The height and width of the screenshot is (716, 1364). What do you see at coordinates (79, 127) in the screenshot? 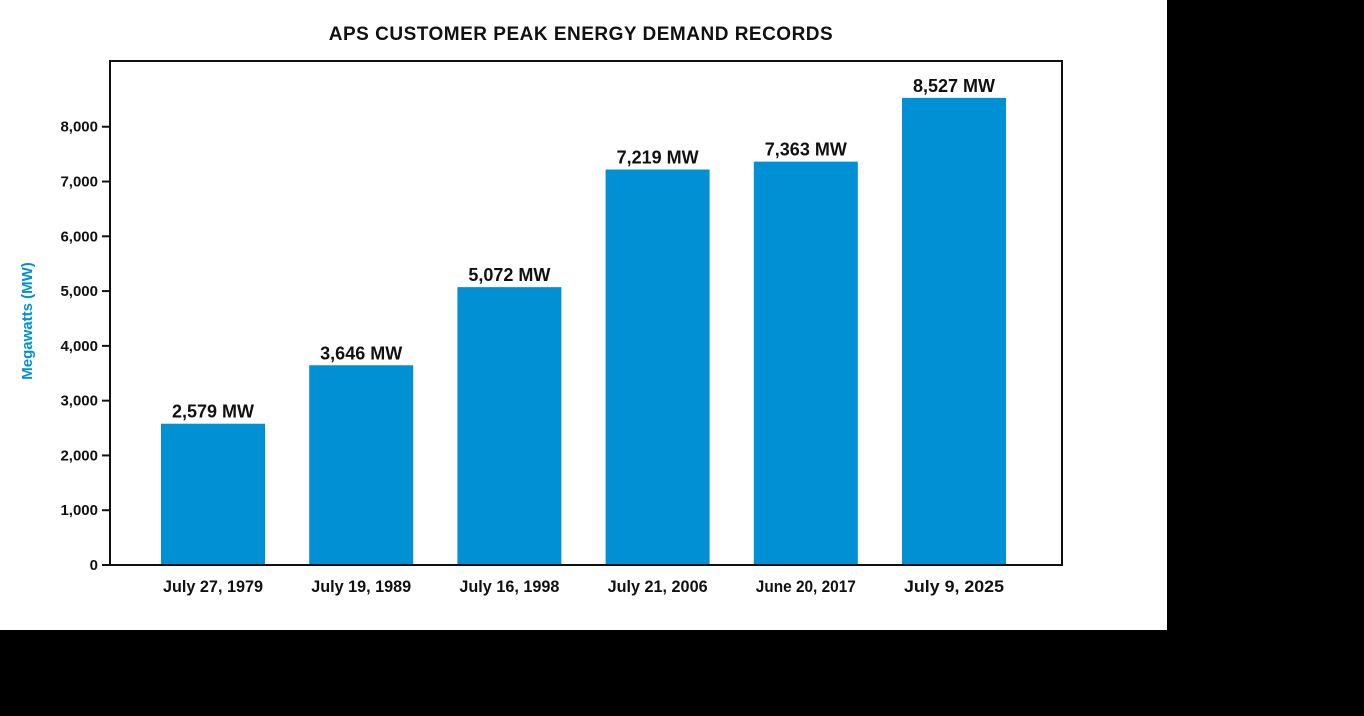
I see `y-tick-label: 8,000` at bounding box center [79, 127].